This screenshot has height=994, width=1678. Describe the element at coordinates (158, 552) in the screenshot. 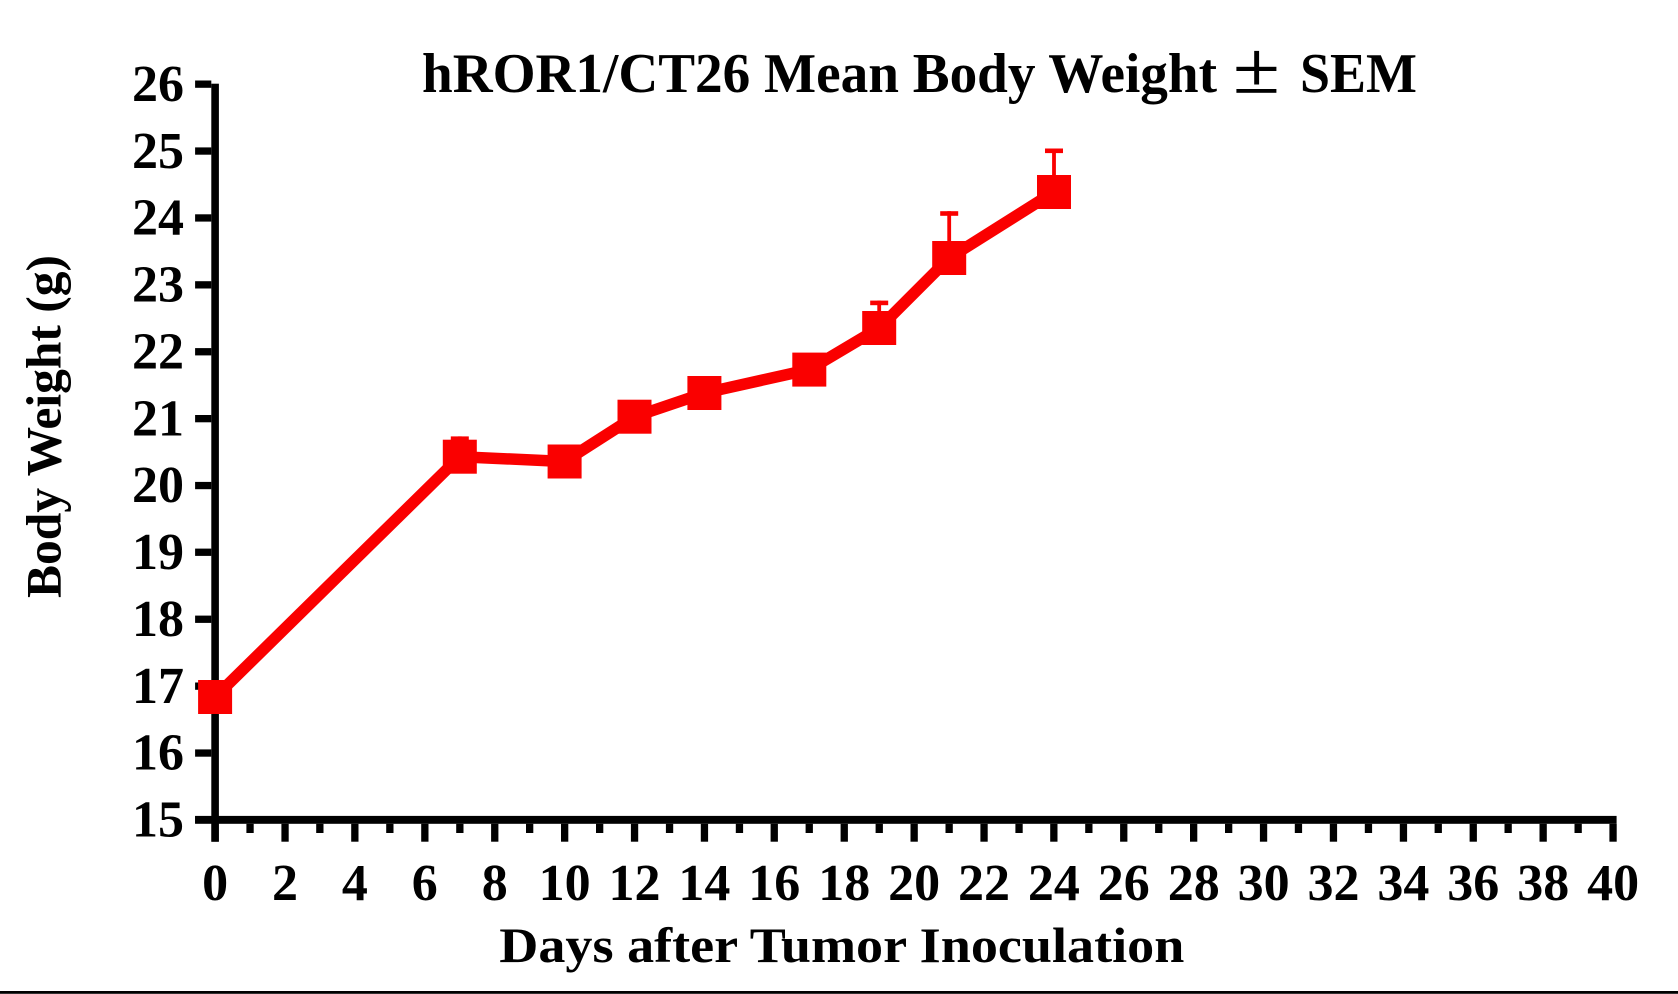

I see `svg-text: 19` at that location.